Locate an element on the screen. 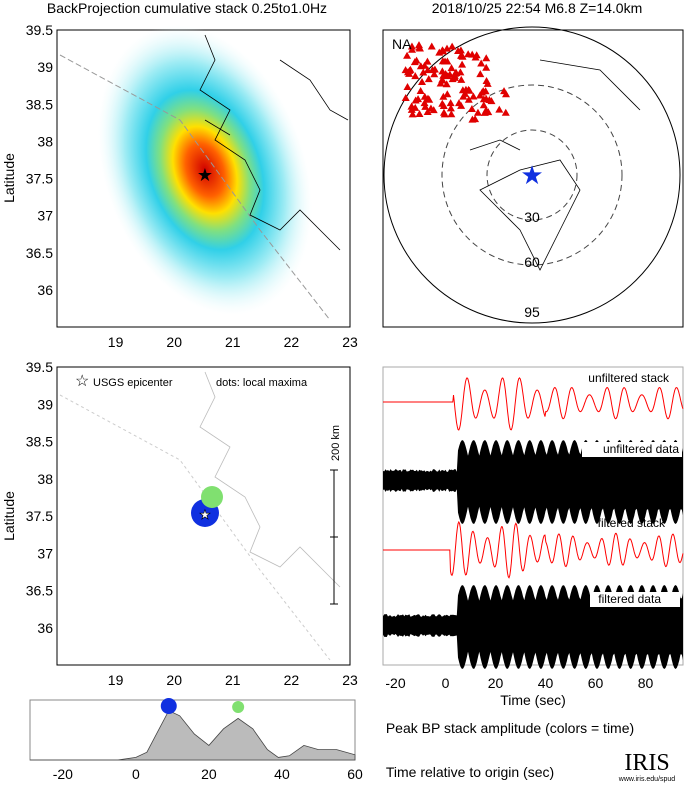 The width and height of the screenshot is (688, 785). amplitude-area is located at coordinates (193, 735).